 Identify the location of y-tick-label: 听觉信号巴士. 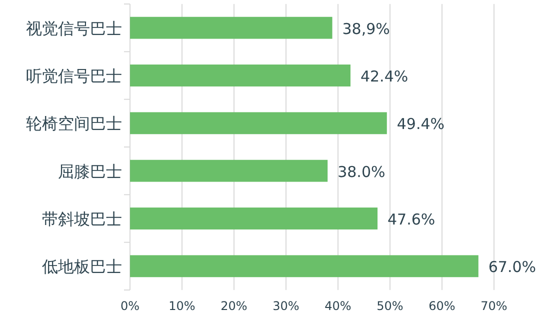
(74, 77).